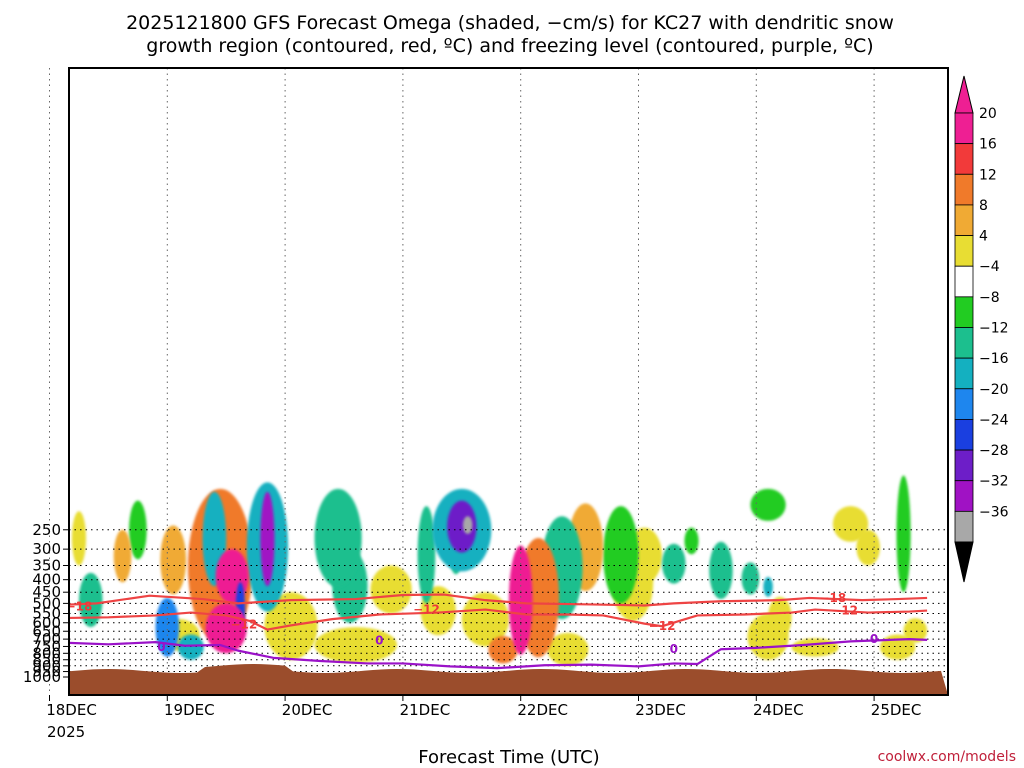 The height and width of the screenshot is (768, 1024). Describe the element at coordinates (46, 666) in the screenshot. I see `y-tick-label: 900` at that location.